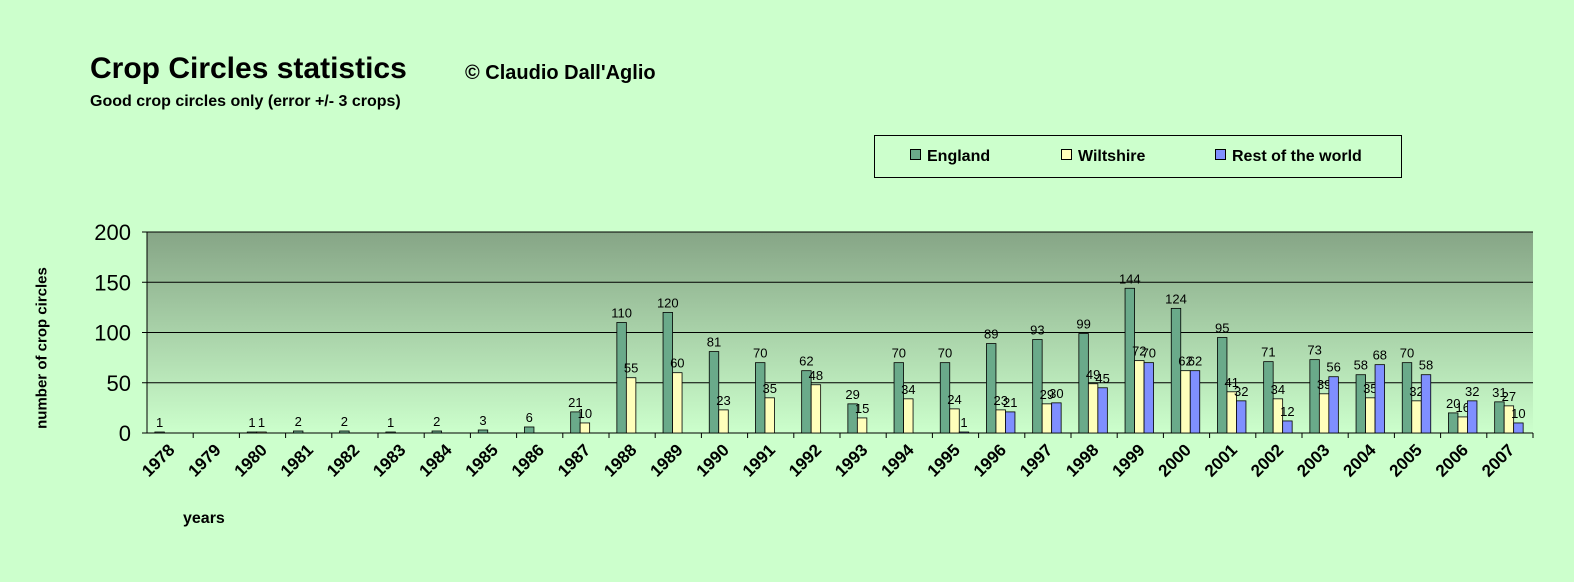 This screenshot has height=582, width=1574. Describe the element at coordinates (714, 342) in the screenshot. I see `data-label: 81` at that location.